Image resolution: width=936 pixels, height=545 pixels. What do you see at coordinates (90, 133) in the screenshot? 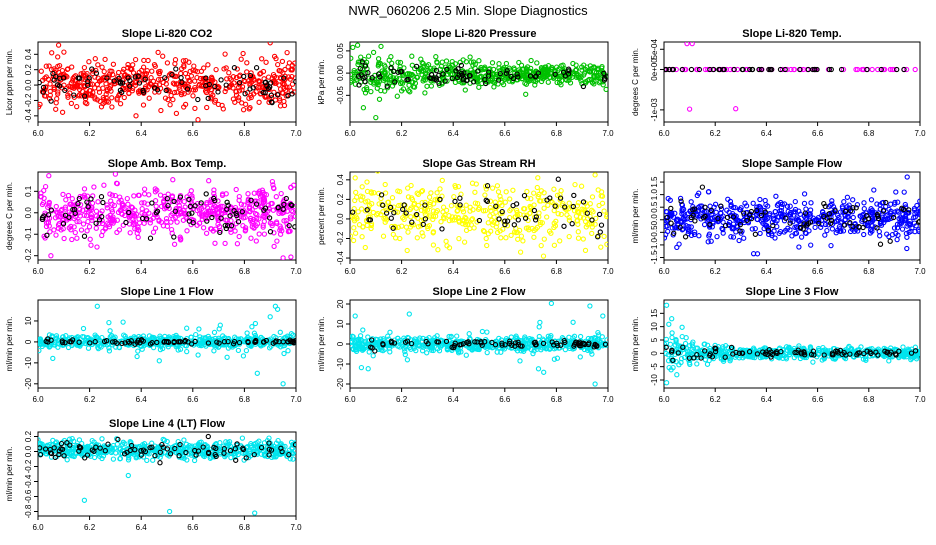
I see `x-tick-label: 6.2` at bounding box center [90, 133].